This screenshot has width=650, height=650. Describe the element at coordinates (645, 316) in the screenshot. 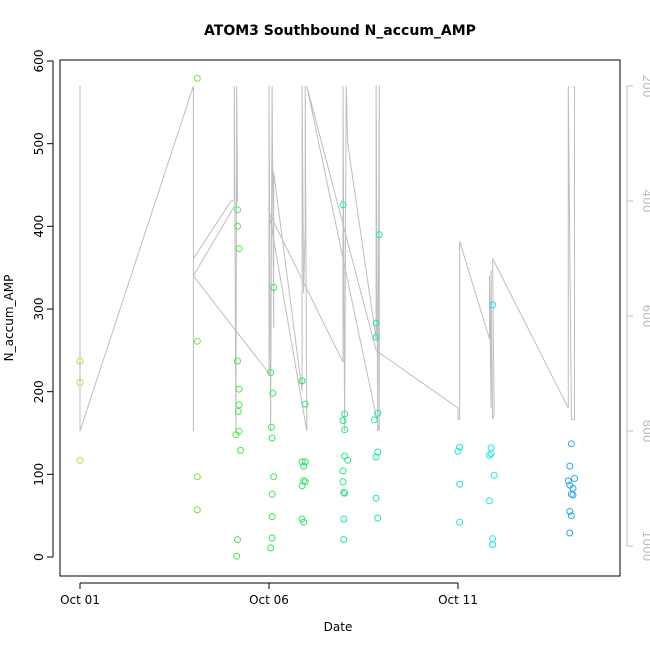

I see `y2-tick-label: 600` at that location.